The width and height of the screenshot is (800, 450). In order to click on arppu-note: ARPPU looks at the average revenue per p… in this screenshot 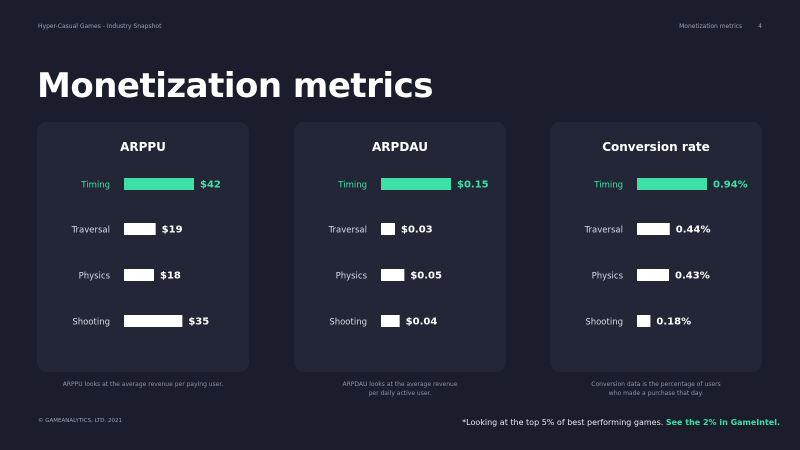, I will do `click(143, 384)`.